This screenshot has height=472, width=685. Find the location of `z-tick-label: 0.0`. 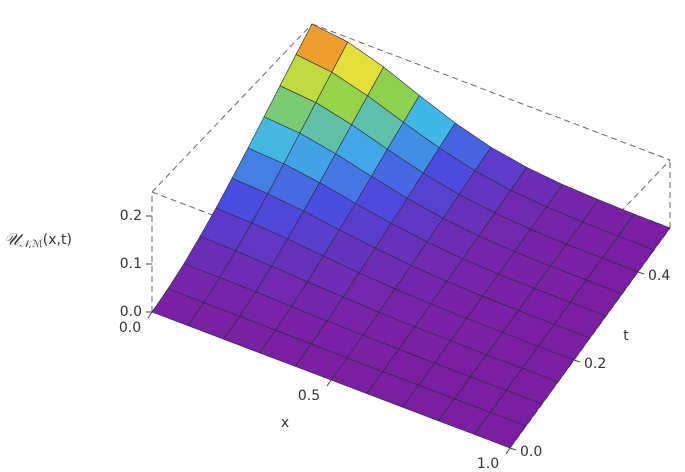

z-tick-label: 0.0 is located at coordinates (131, 312).